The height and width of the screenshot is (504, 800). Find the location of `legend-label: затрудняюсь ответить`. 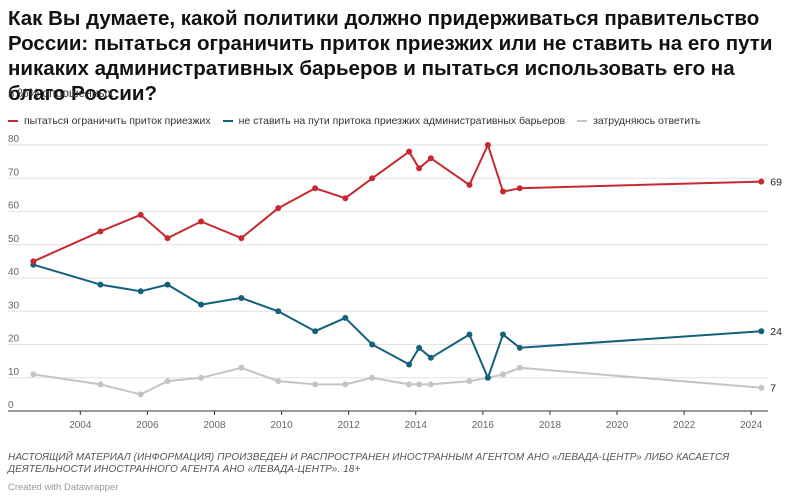

legend-label: затрудняюсь ответить is located at coordinates (647, 121).